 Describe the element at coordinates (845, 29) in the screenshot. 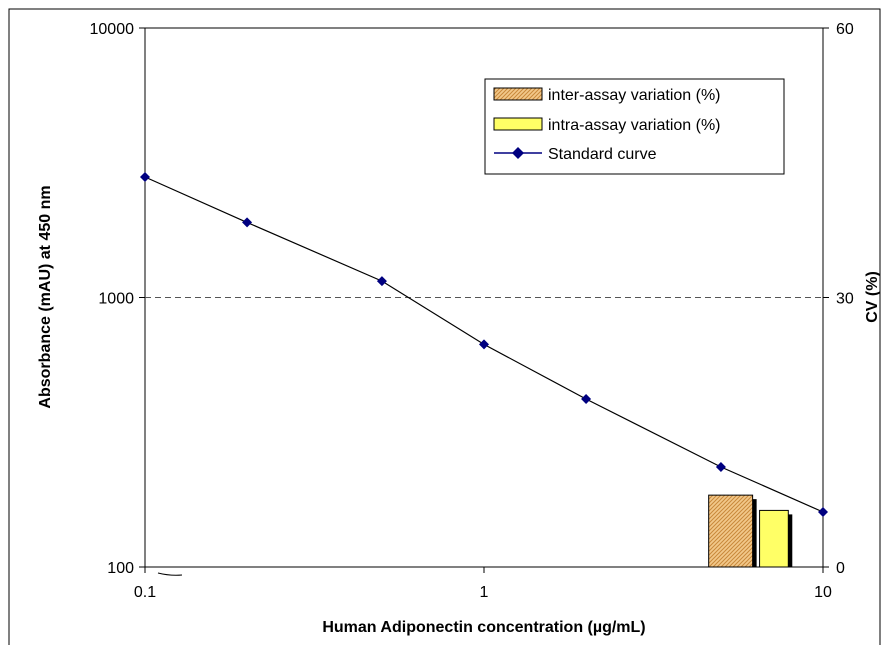

I see `y2-tick-label-60: 60` at that location.